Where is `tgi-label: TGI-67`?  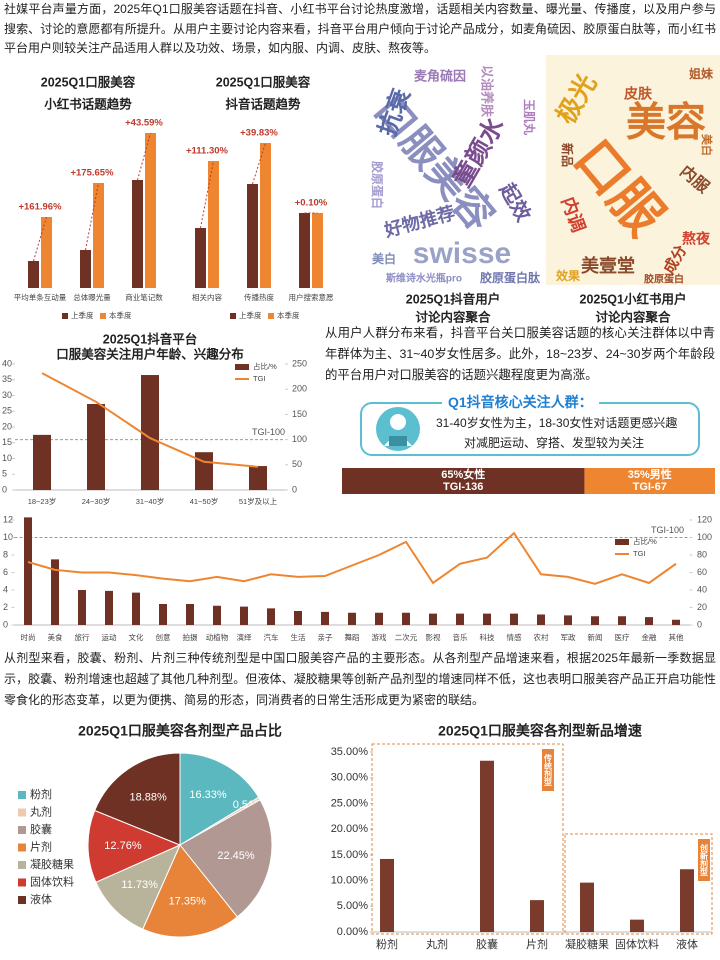 tgi-label: TGI-67 is located at coordinates (650, 487).